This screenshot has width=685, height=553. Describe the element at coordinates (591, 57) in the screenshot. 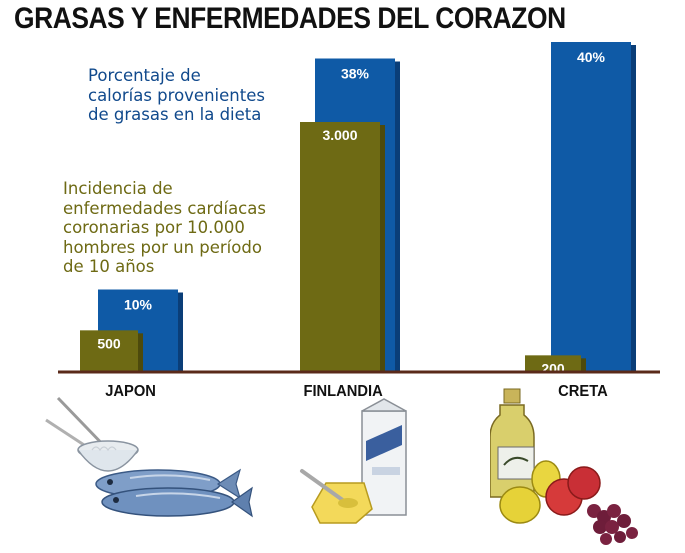

I see `fat-bar-label-creta: 40%` at that location.